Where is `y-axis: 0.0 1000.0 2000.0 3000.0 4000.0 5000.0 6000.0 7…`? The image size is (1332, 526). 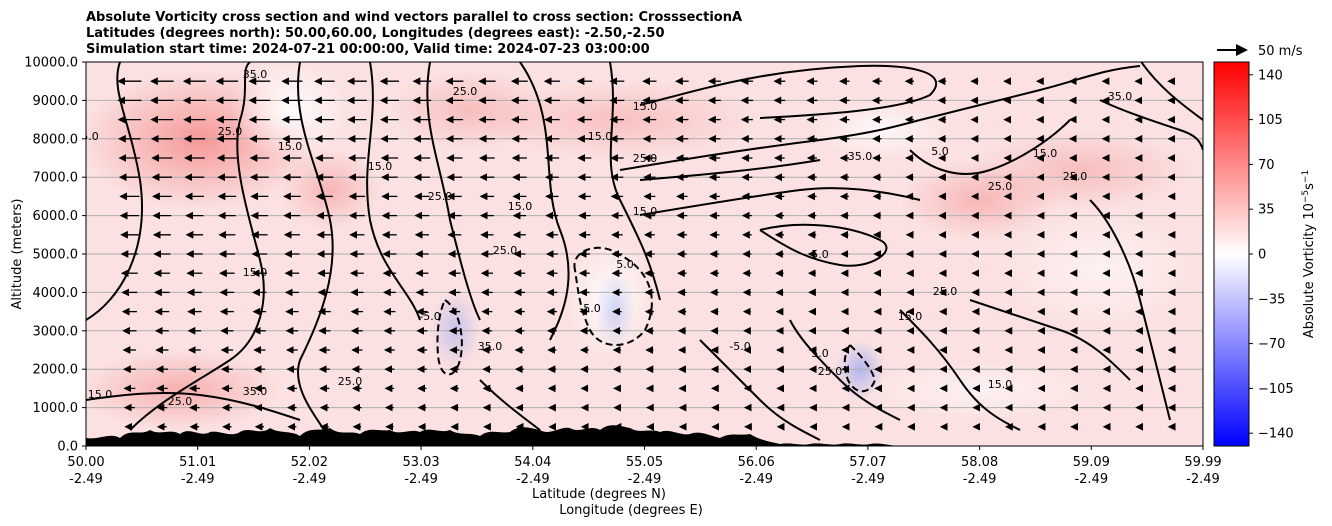
y-axis: 0.0 1000.0 2000.0 3000.0 4000.0 5000.0 6000.0 7… is located at coordinates (55, 255).